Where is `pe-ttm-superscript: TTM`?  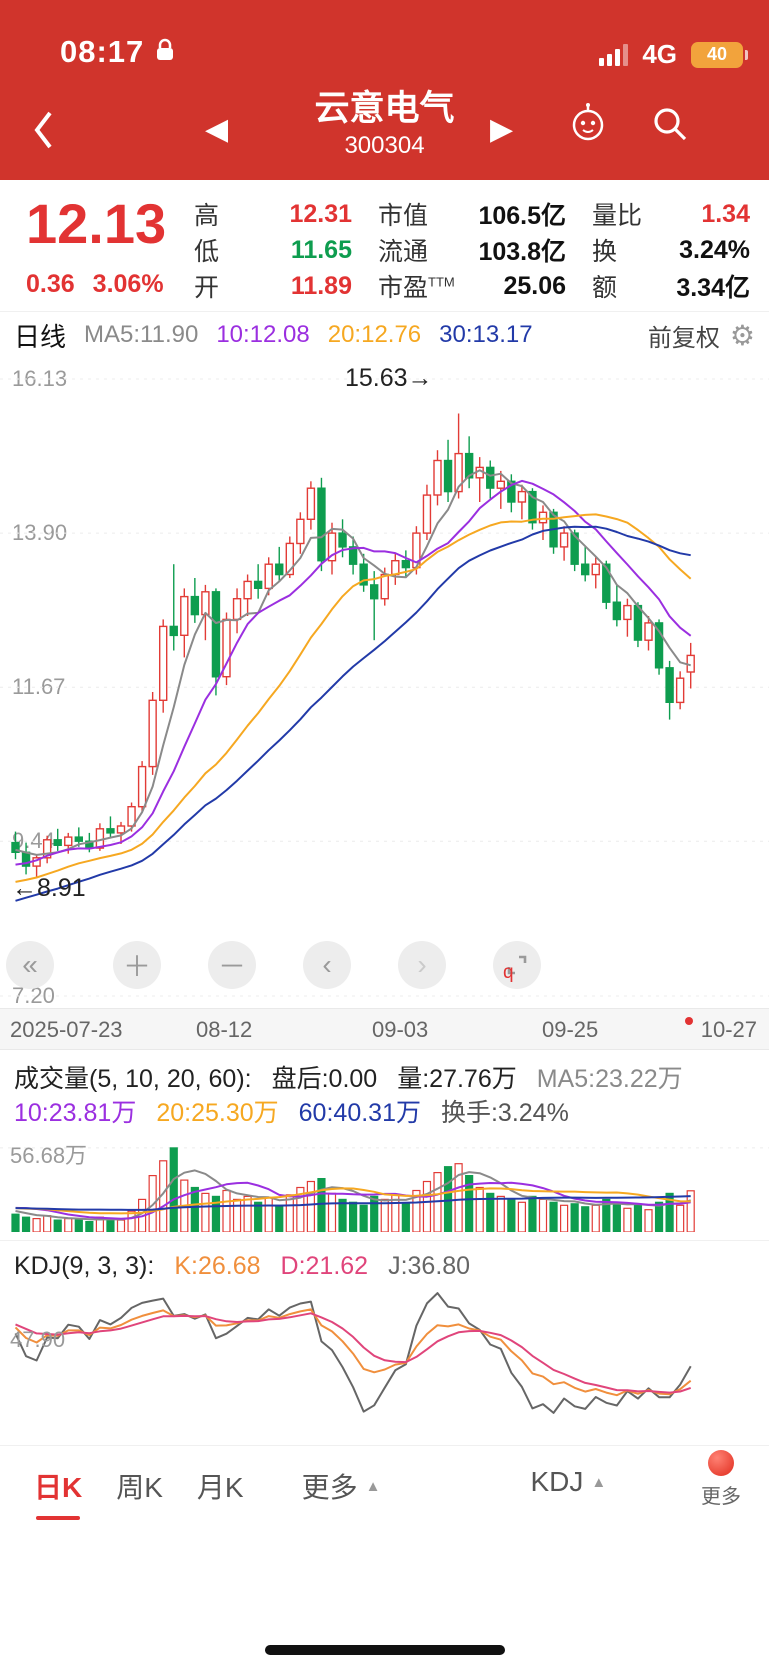 pe-ttm-superscript: TTM is located at coordinates (441, 282).